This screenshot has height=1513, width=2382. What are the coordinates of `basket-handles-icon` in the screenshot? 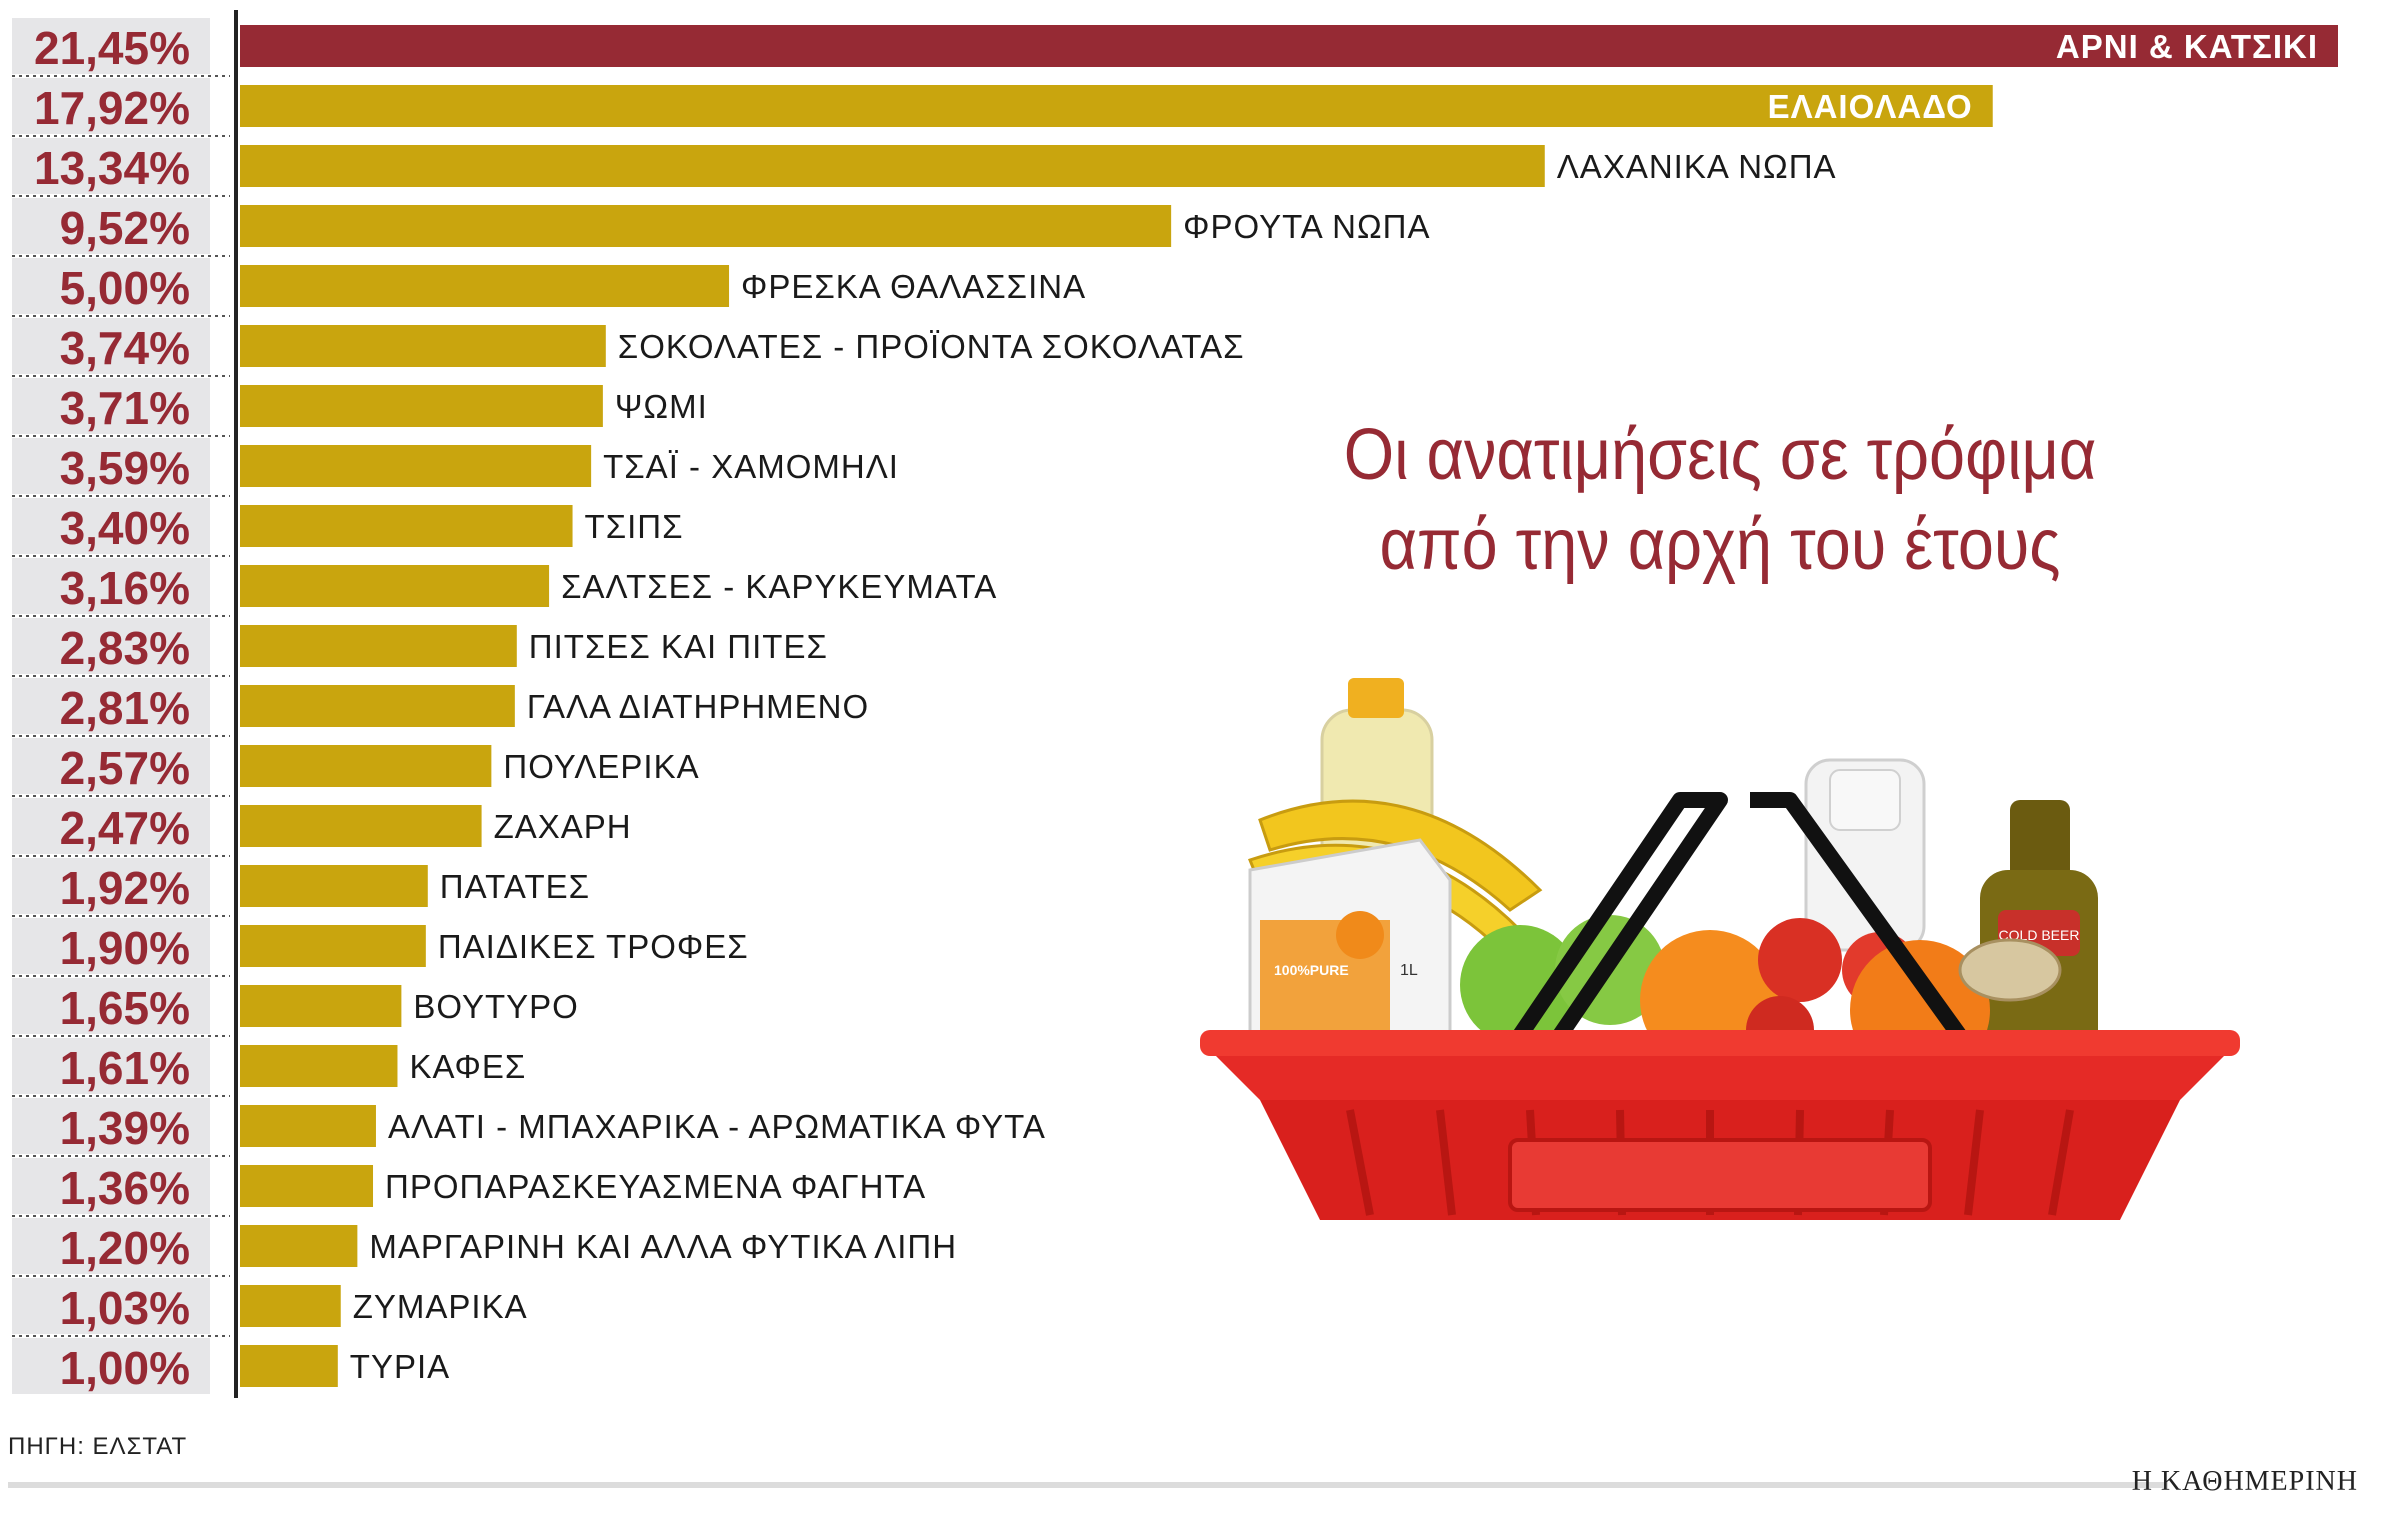 It's located at (1740, 923).